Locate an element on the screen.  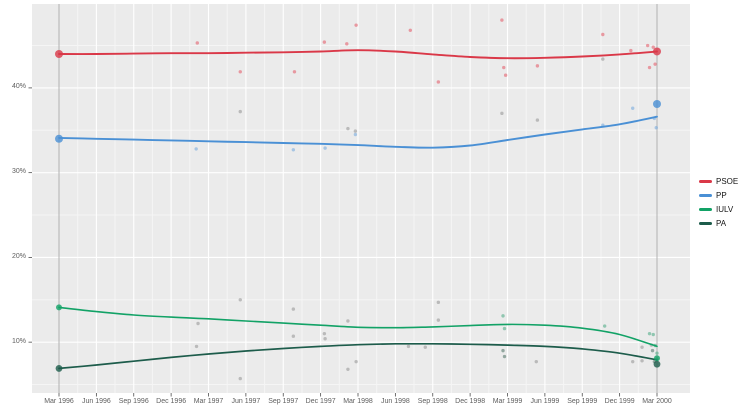
legend-item-pa: PA is located at coordinates (718, 223).